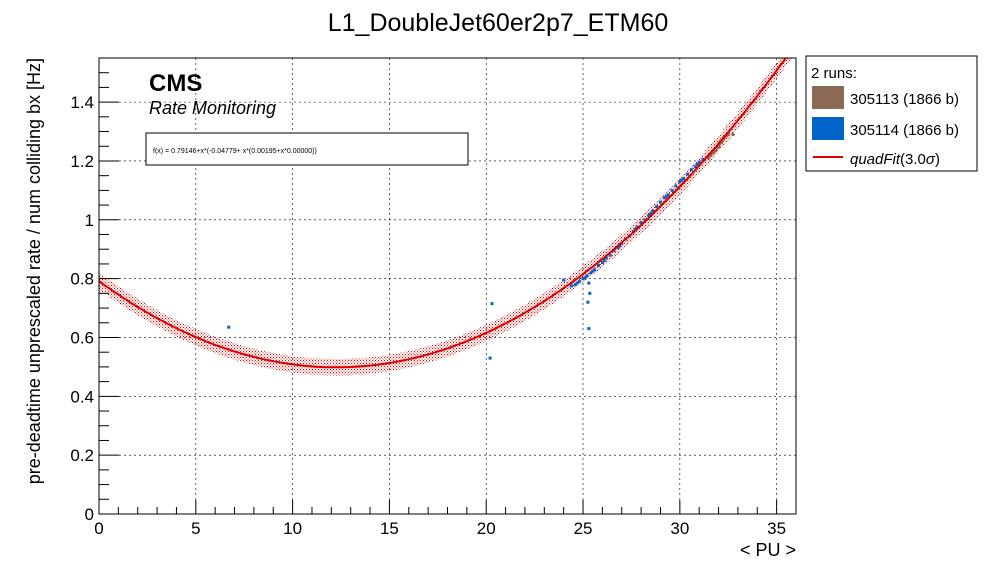  Describe the element at coordinates (292, 528) in the screenshot. I see `x-tick-label: 10` at that location.